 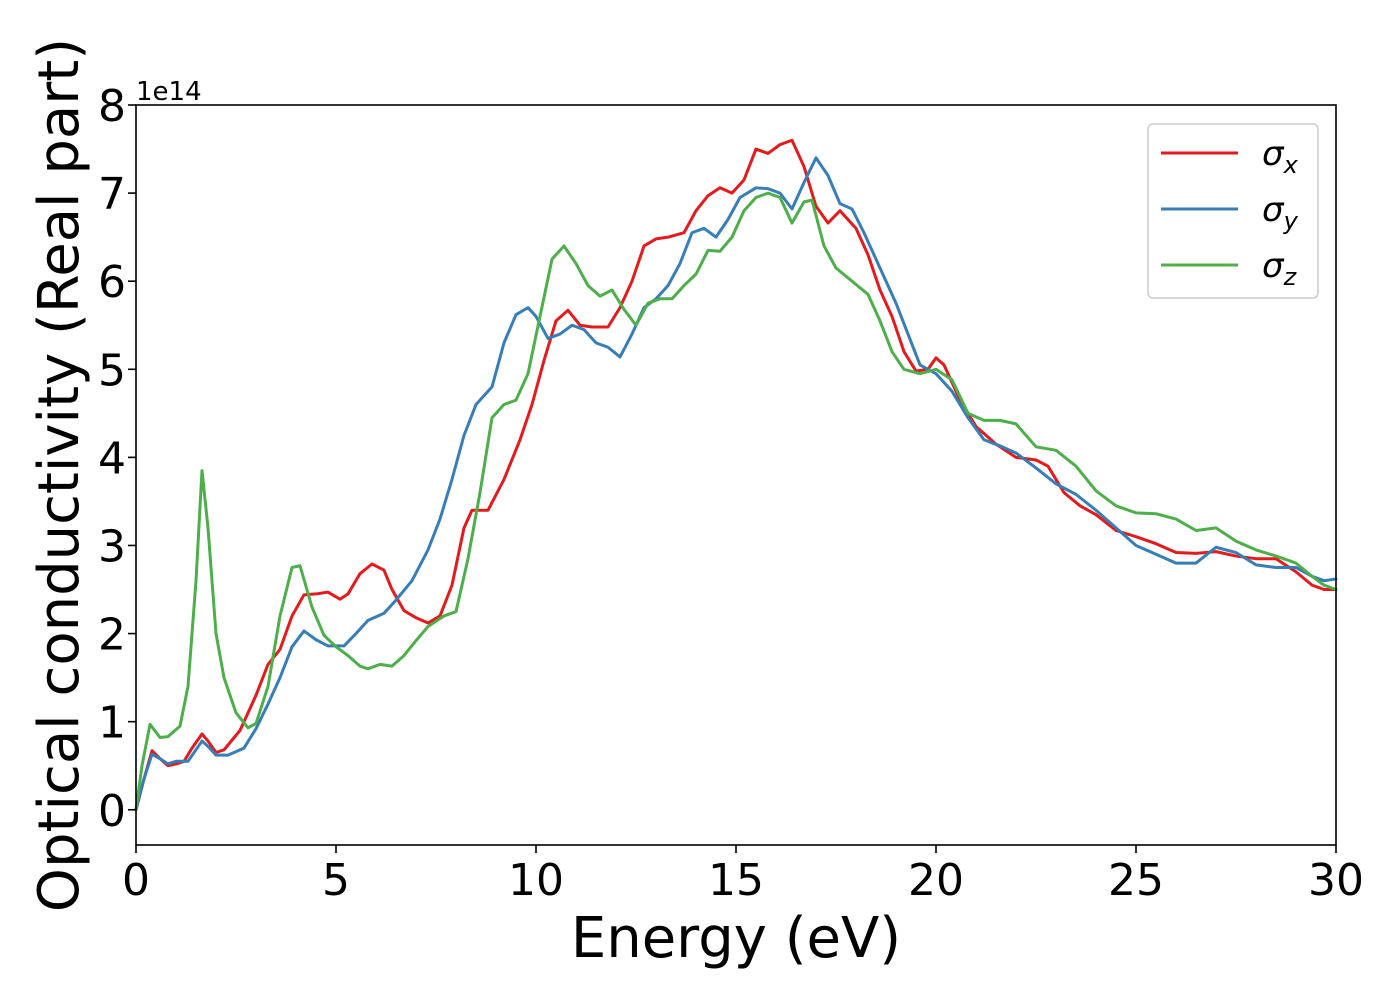 I want to click on y-tick-label: 2, so click(x=112, y=635).